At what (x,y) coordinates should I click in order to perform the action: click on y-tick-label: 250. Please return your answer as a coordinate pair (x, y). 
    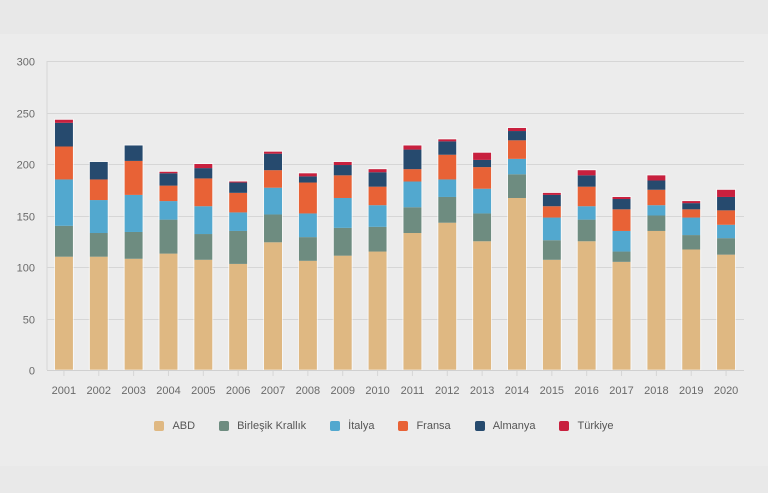
    Looking at the image, I should click on (26, 115).